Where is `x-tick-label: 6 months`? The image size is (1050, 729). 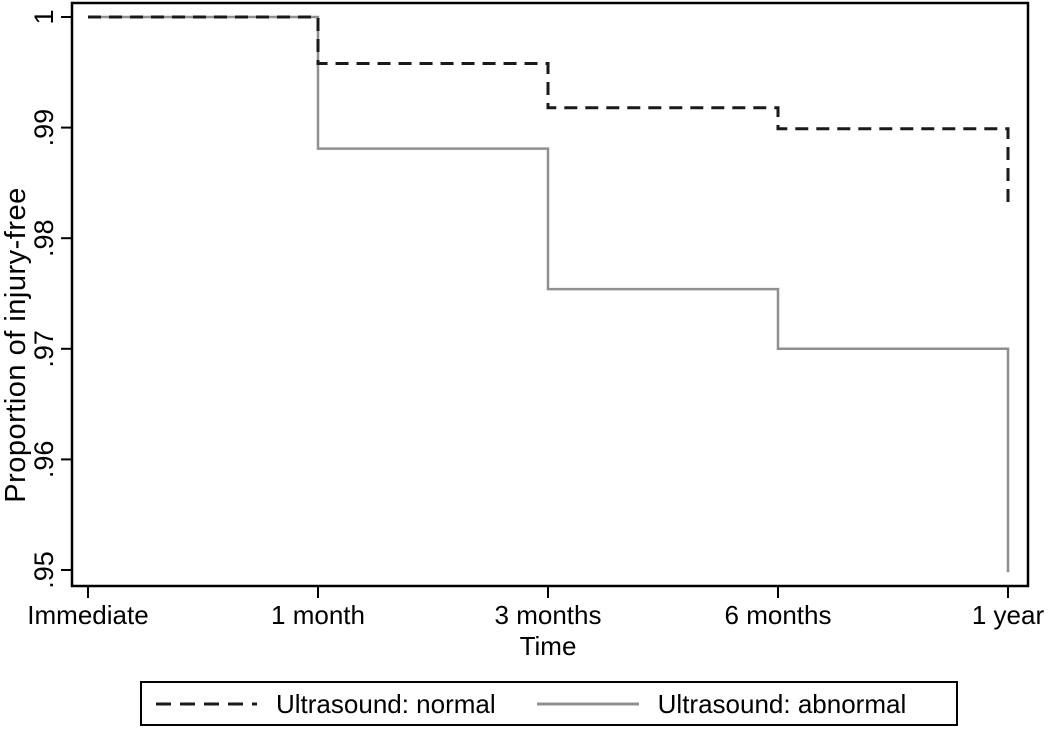 x-tick-label: 6 months is located at coordinates (778, 615).